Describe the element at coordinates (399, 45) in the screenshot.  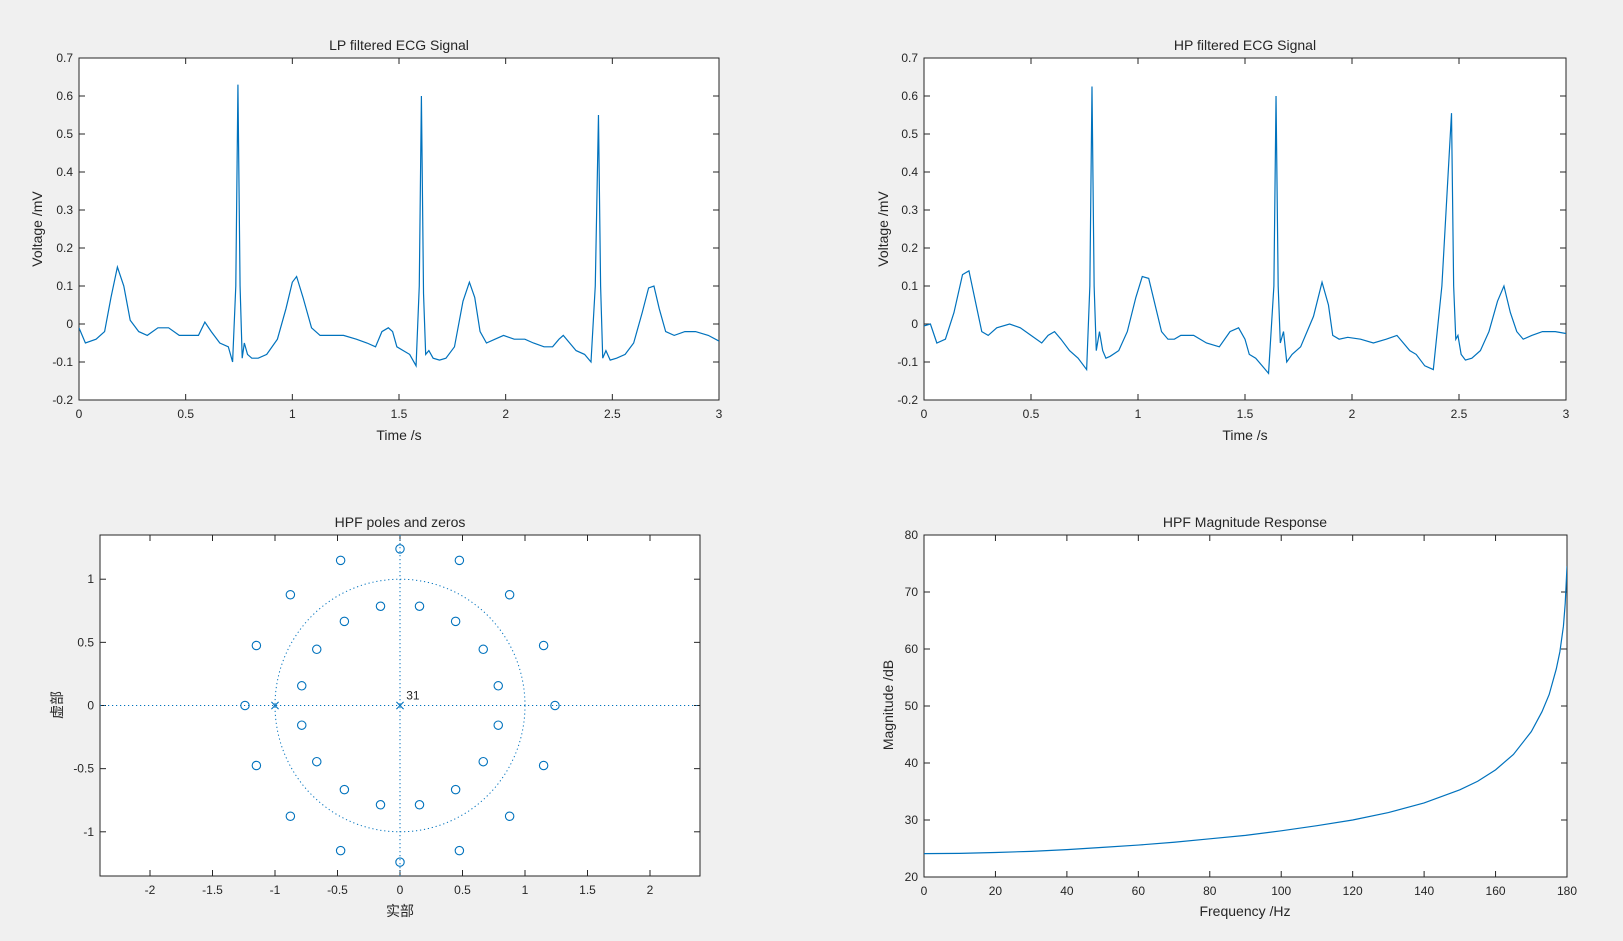
I see `chart-title: LP filtered ECG Signal` at that location.